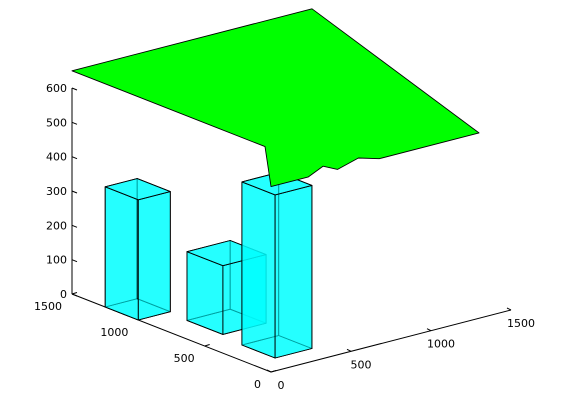 Image resolution: width=561 pixels, height=414 pixels. What do you see at coordinates (56, 260) in the screenshot?
I see `z-tick-label: 100` at bounding box center [56, 260].